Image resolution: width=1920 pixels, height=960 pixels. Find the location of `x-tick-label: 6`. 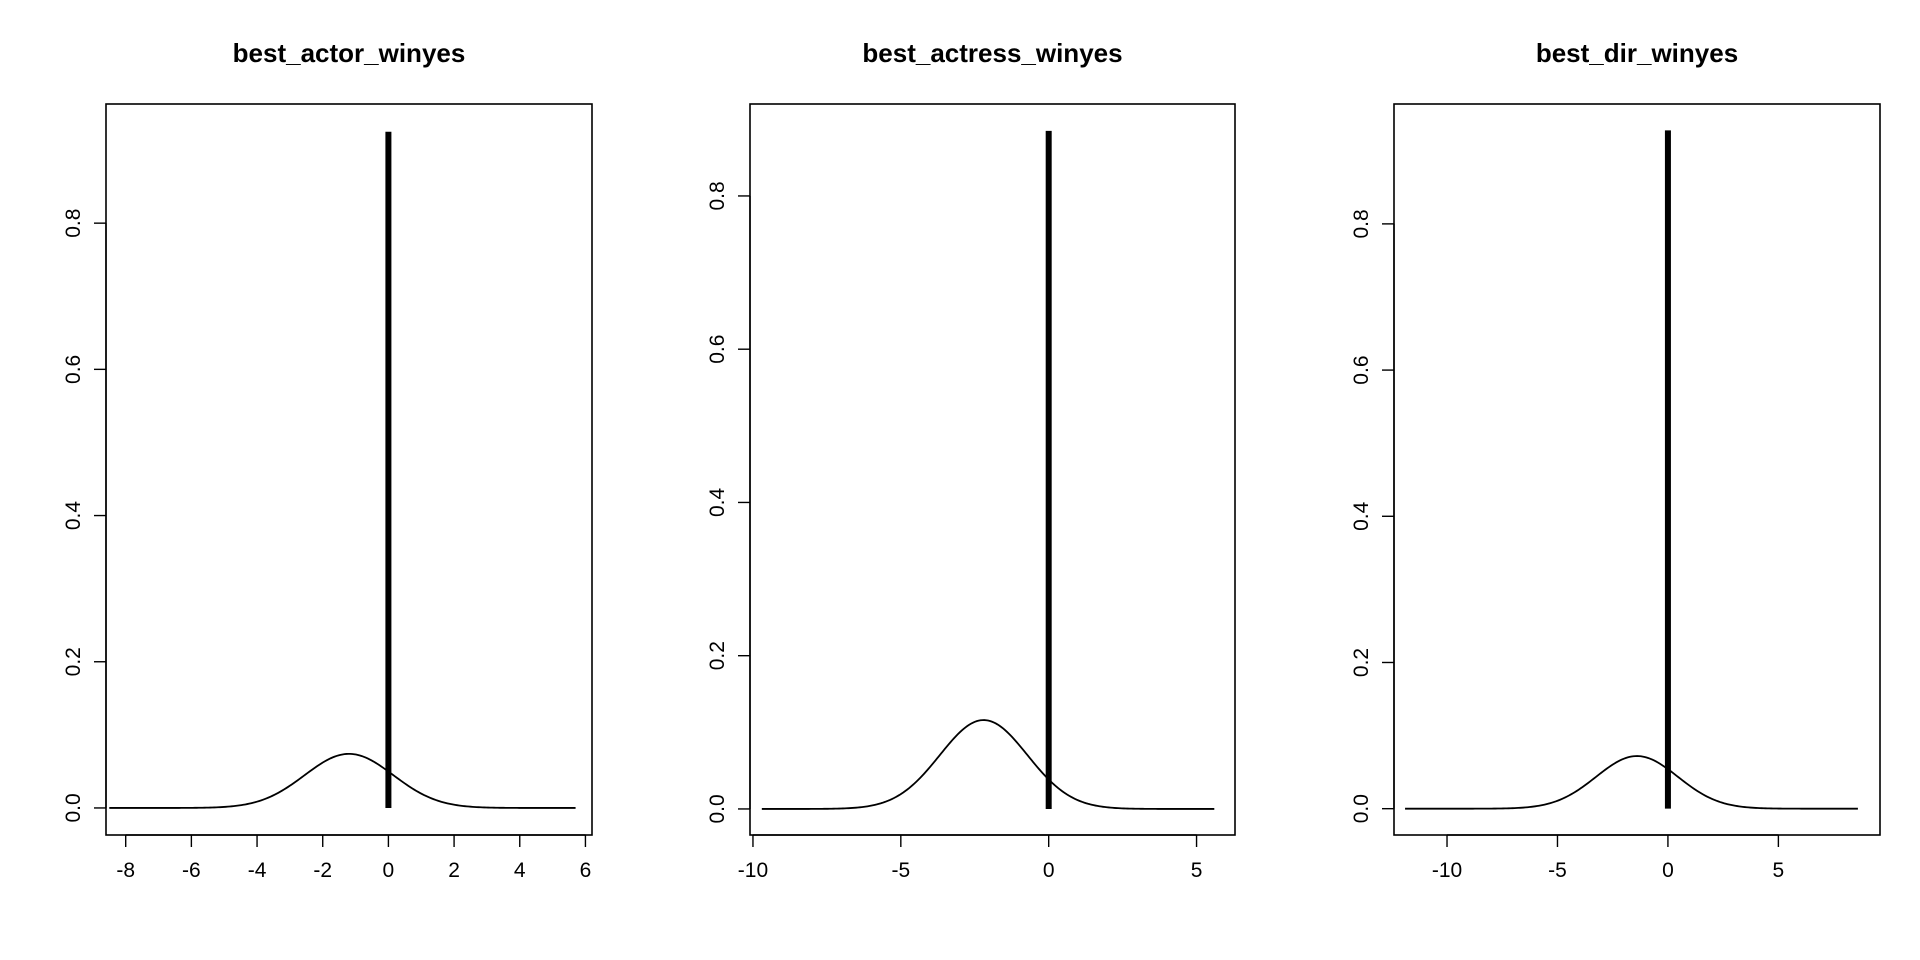

x-tick-label: 6 is located at coordinates (586, 870).